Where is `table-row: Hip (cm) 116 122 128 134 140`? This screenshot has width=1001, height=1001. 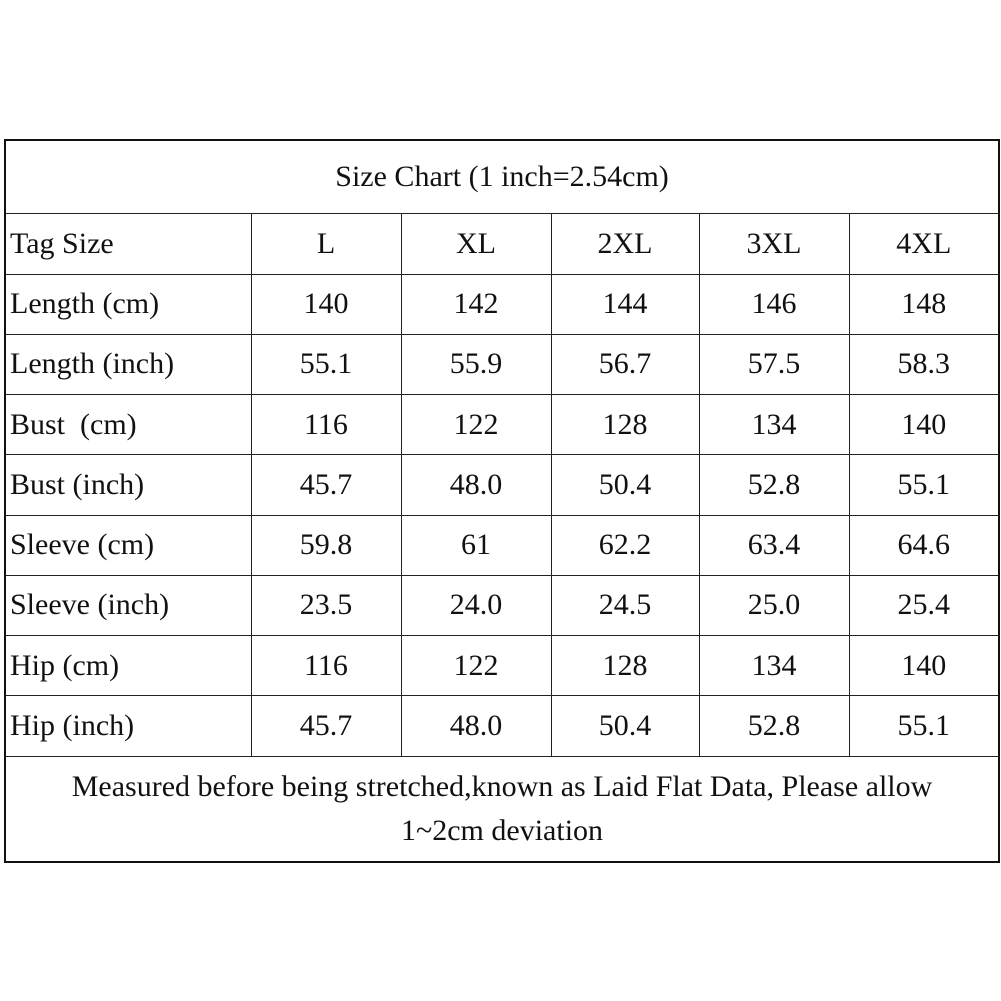
table-row: Hip (cm) 116 122 128 134 140 is located at coordinates (502, 666).